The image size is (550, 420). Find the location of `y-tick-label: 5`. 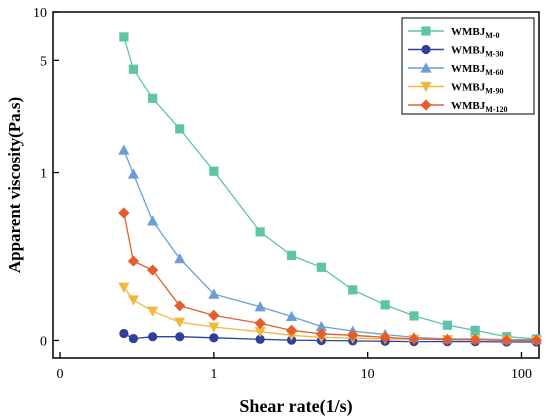

y-tick-label: 5 is located at coordinates (43, 61).